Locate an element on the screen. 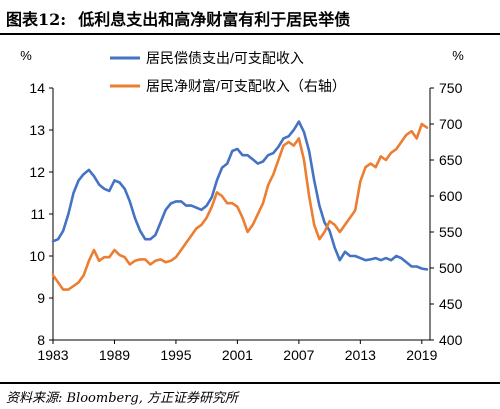 Image resolution: width=500 pixels, height=409 pixels. right-tick-label: 700 is located at coordinates (451, 124).